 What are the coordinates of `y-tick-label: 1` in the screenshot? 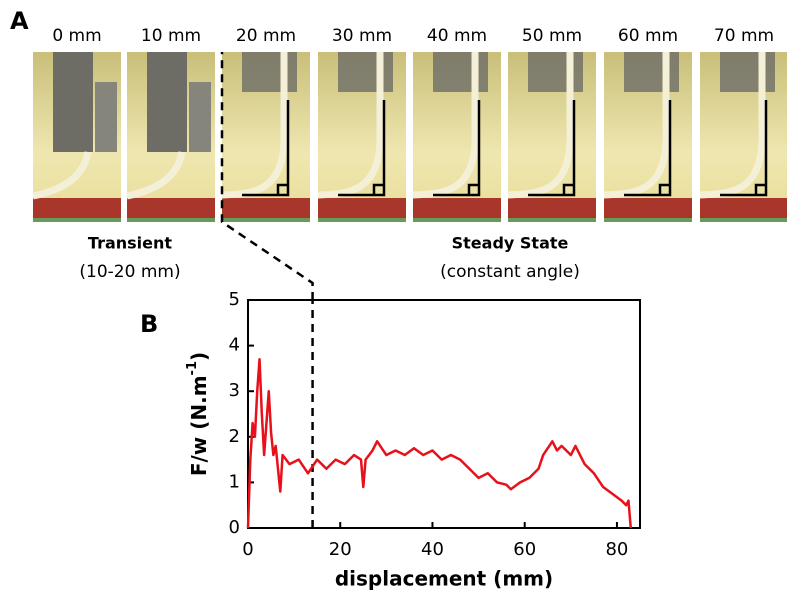 It's located at (234, 481).